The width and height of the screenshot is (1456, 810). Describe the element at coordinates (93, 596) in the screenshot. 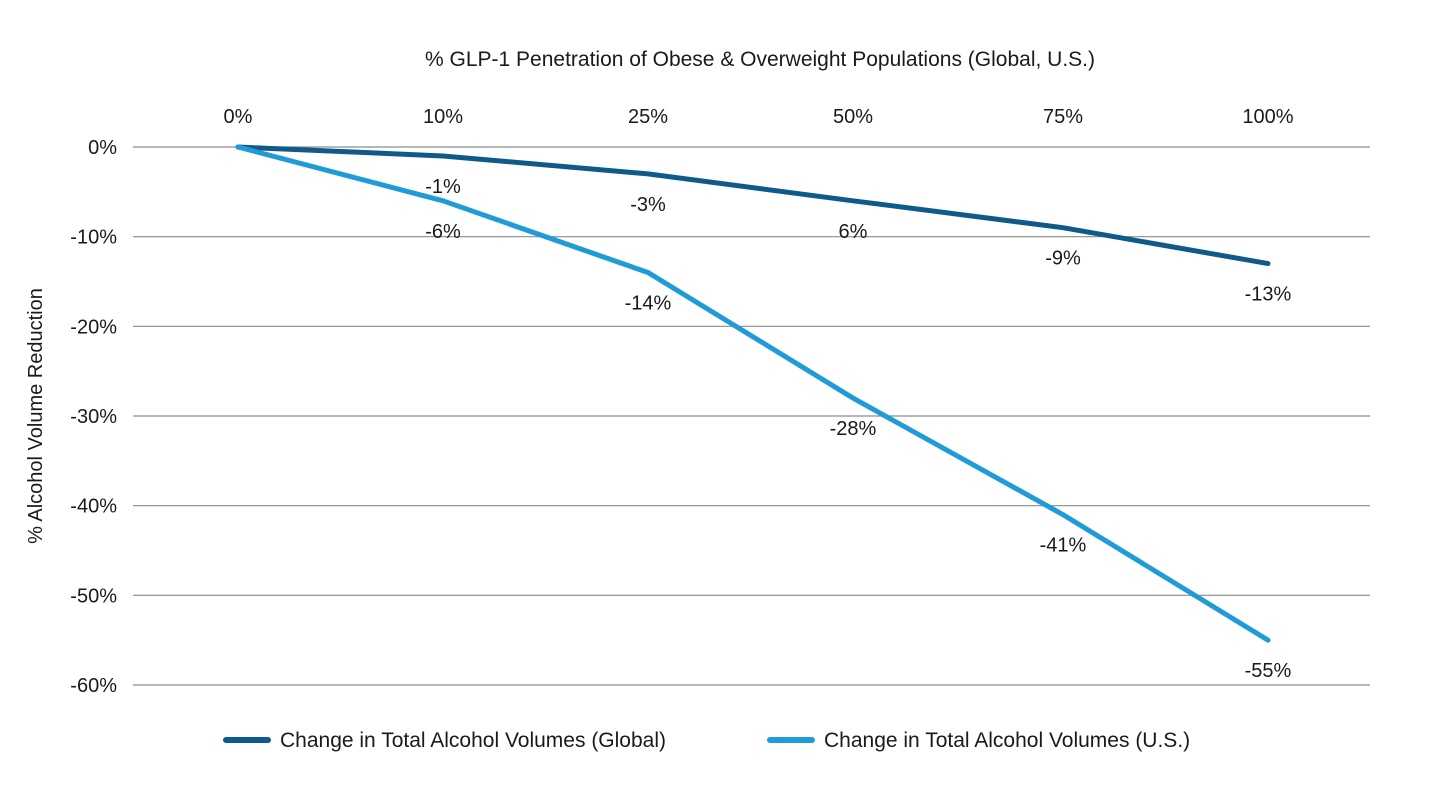

I see `y-tick-label: -50%` at that location.